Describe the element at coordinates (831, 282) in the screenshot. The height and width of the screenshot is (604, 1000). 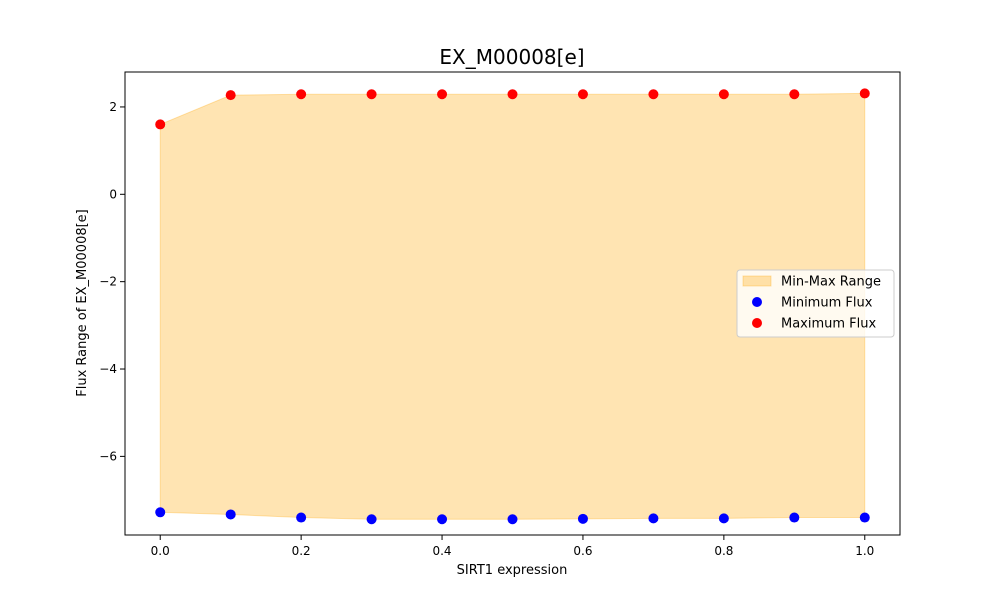
I see `legend-label: Min-Max Range` at that location.